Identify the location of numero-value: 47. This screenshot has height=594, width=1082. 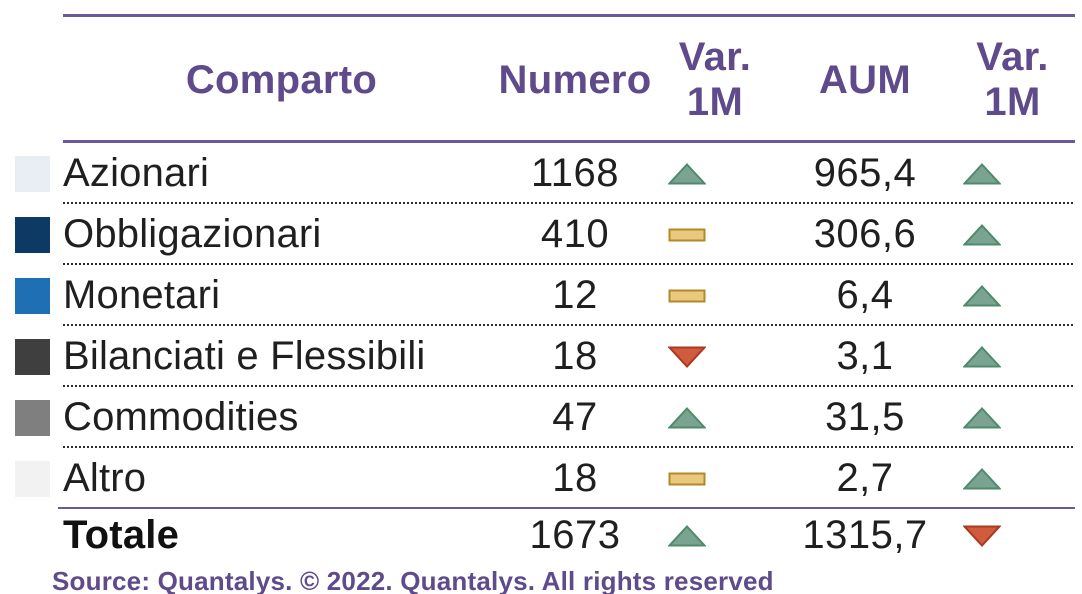
(575, 417).